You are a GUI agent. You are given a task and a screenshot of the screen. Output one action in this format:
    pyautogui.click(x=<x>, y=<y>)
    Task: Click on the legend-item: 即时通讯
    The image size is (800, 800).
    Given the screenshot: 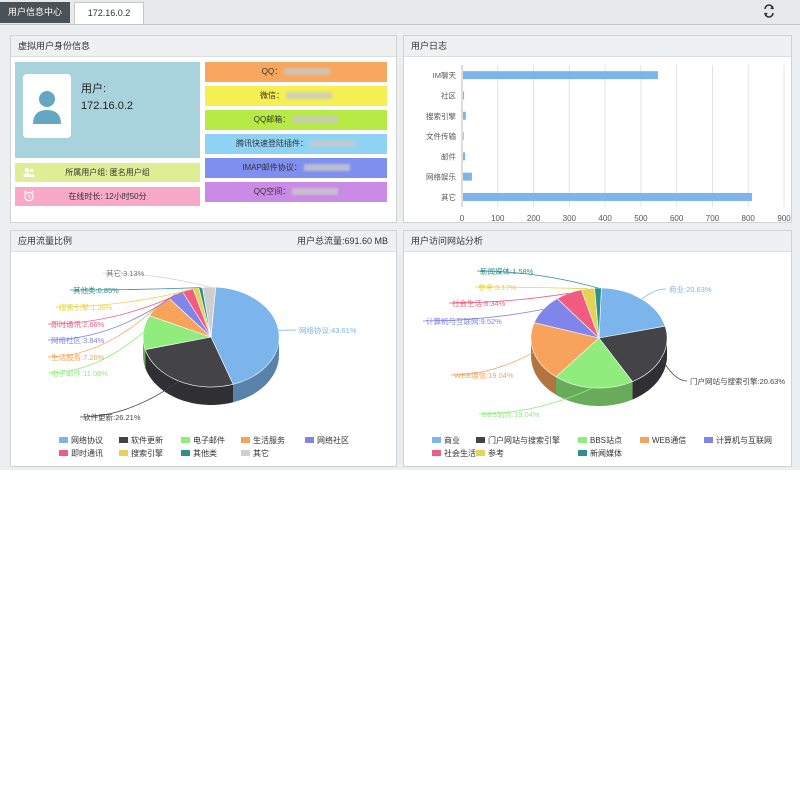 What is the action you would take?
    pyautogui.click(x=87, y=453)
    